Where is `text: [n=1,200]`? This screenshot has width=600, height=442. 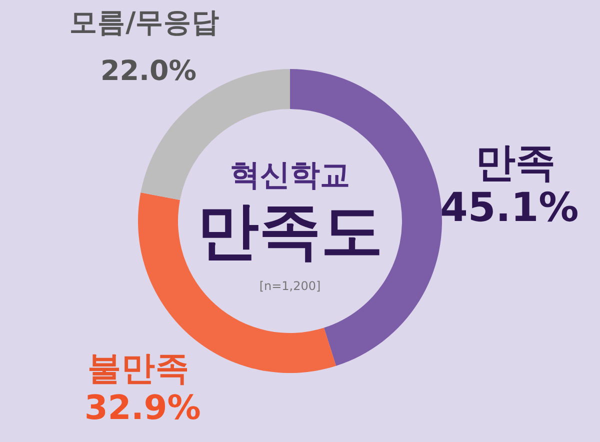 text: [n=1,200] is located at coordinates (290, 286).